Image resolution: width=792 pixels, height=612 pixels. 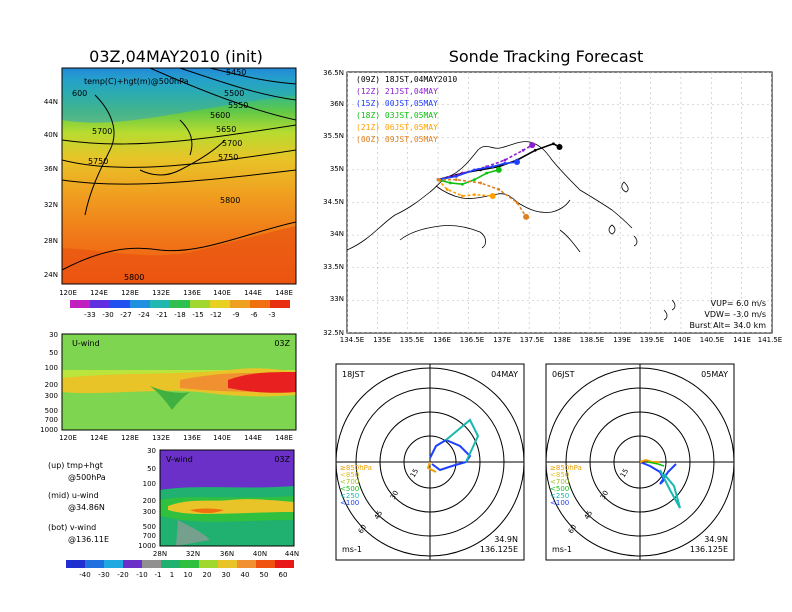 I want to click on v-wind-colorbar-labels: -40 -30 -20 -10 -1 1 10 20 30 40 50 60, so click(x=183, y=575).